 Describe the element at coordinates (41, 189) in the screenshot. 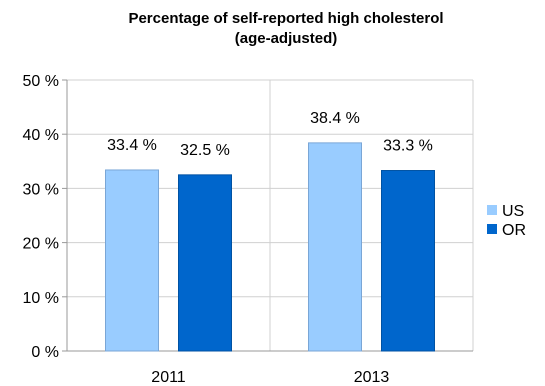

I see `y-tick-label: 30 %` at that location.